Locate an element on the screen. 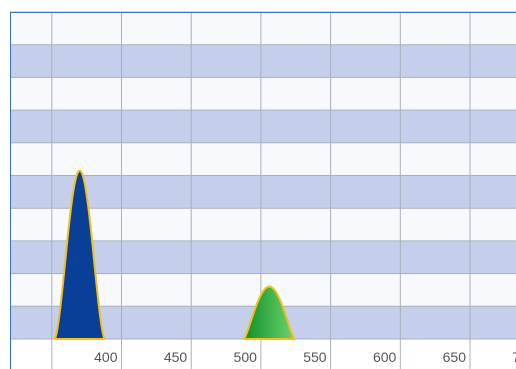  x-axis-ticks: 400 450 500 550 600 650 700 is located at coordinates (305, 357).